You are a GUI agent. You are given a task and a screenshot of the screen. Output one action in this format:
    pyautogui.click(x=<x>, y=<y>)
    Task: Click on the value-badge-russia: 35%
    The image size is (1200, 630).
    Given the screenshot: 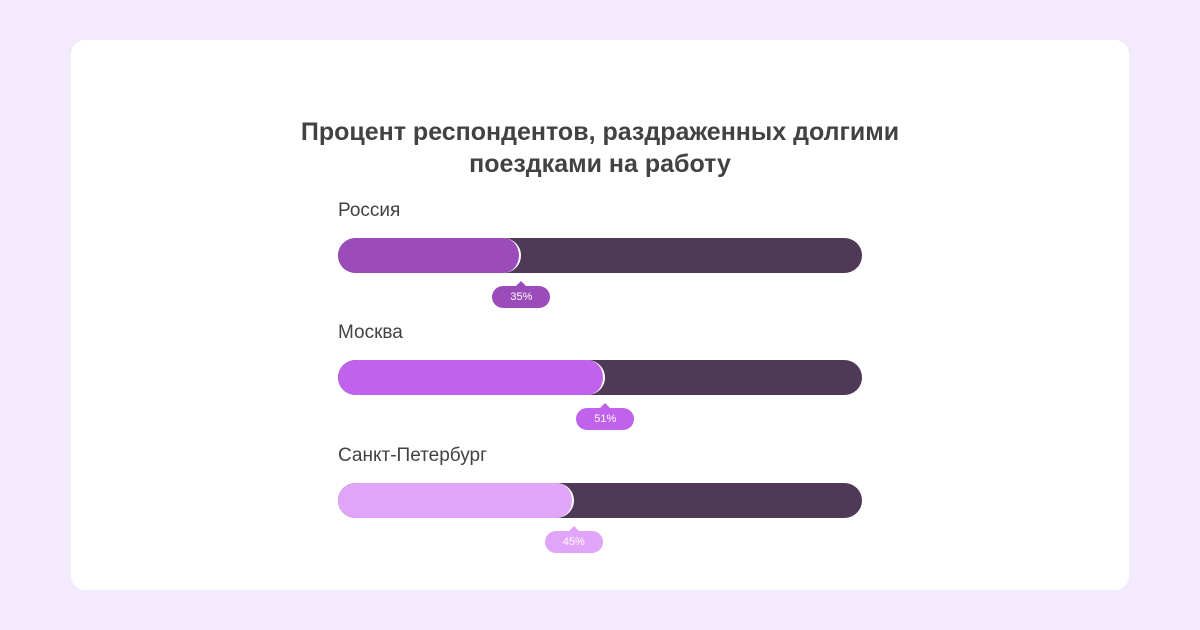 What is the action you would take?
    pyautogui.click(x=521, y=294)
    